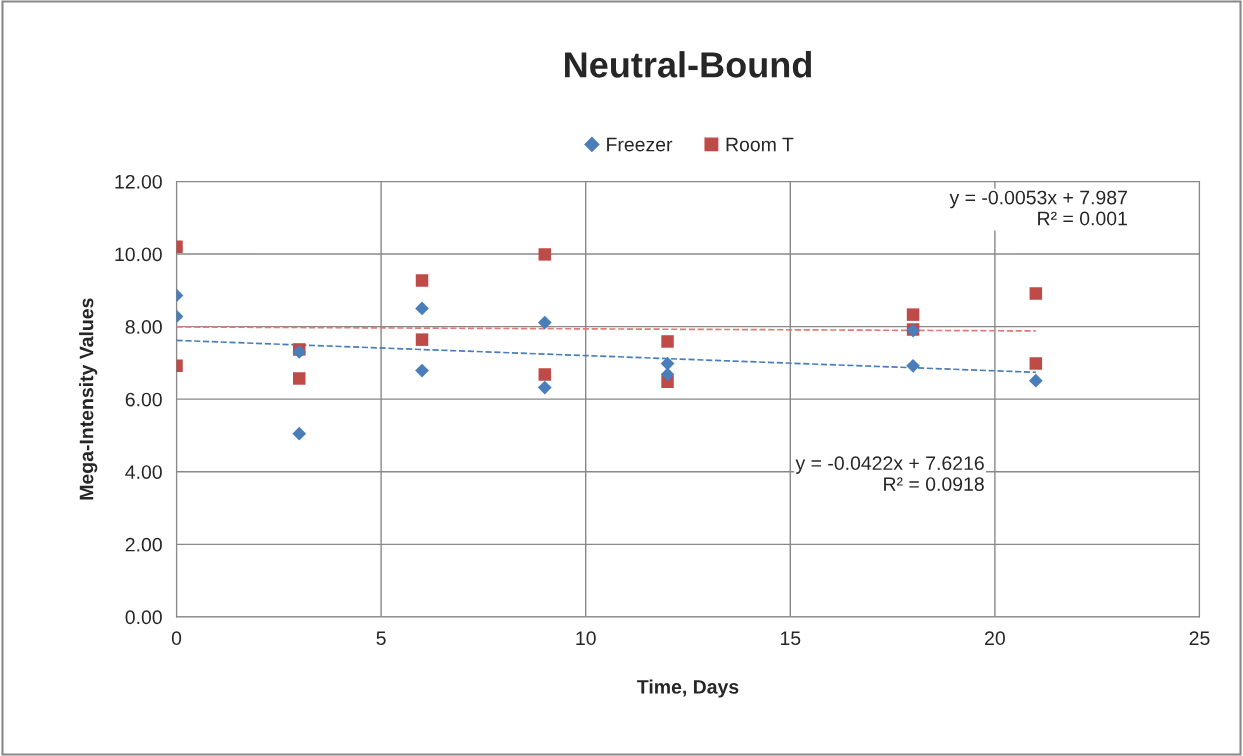 The width and height of the screenshot is (1243, 756). I want to click on y-tick-label: 8.00, so click(143, 327).